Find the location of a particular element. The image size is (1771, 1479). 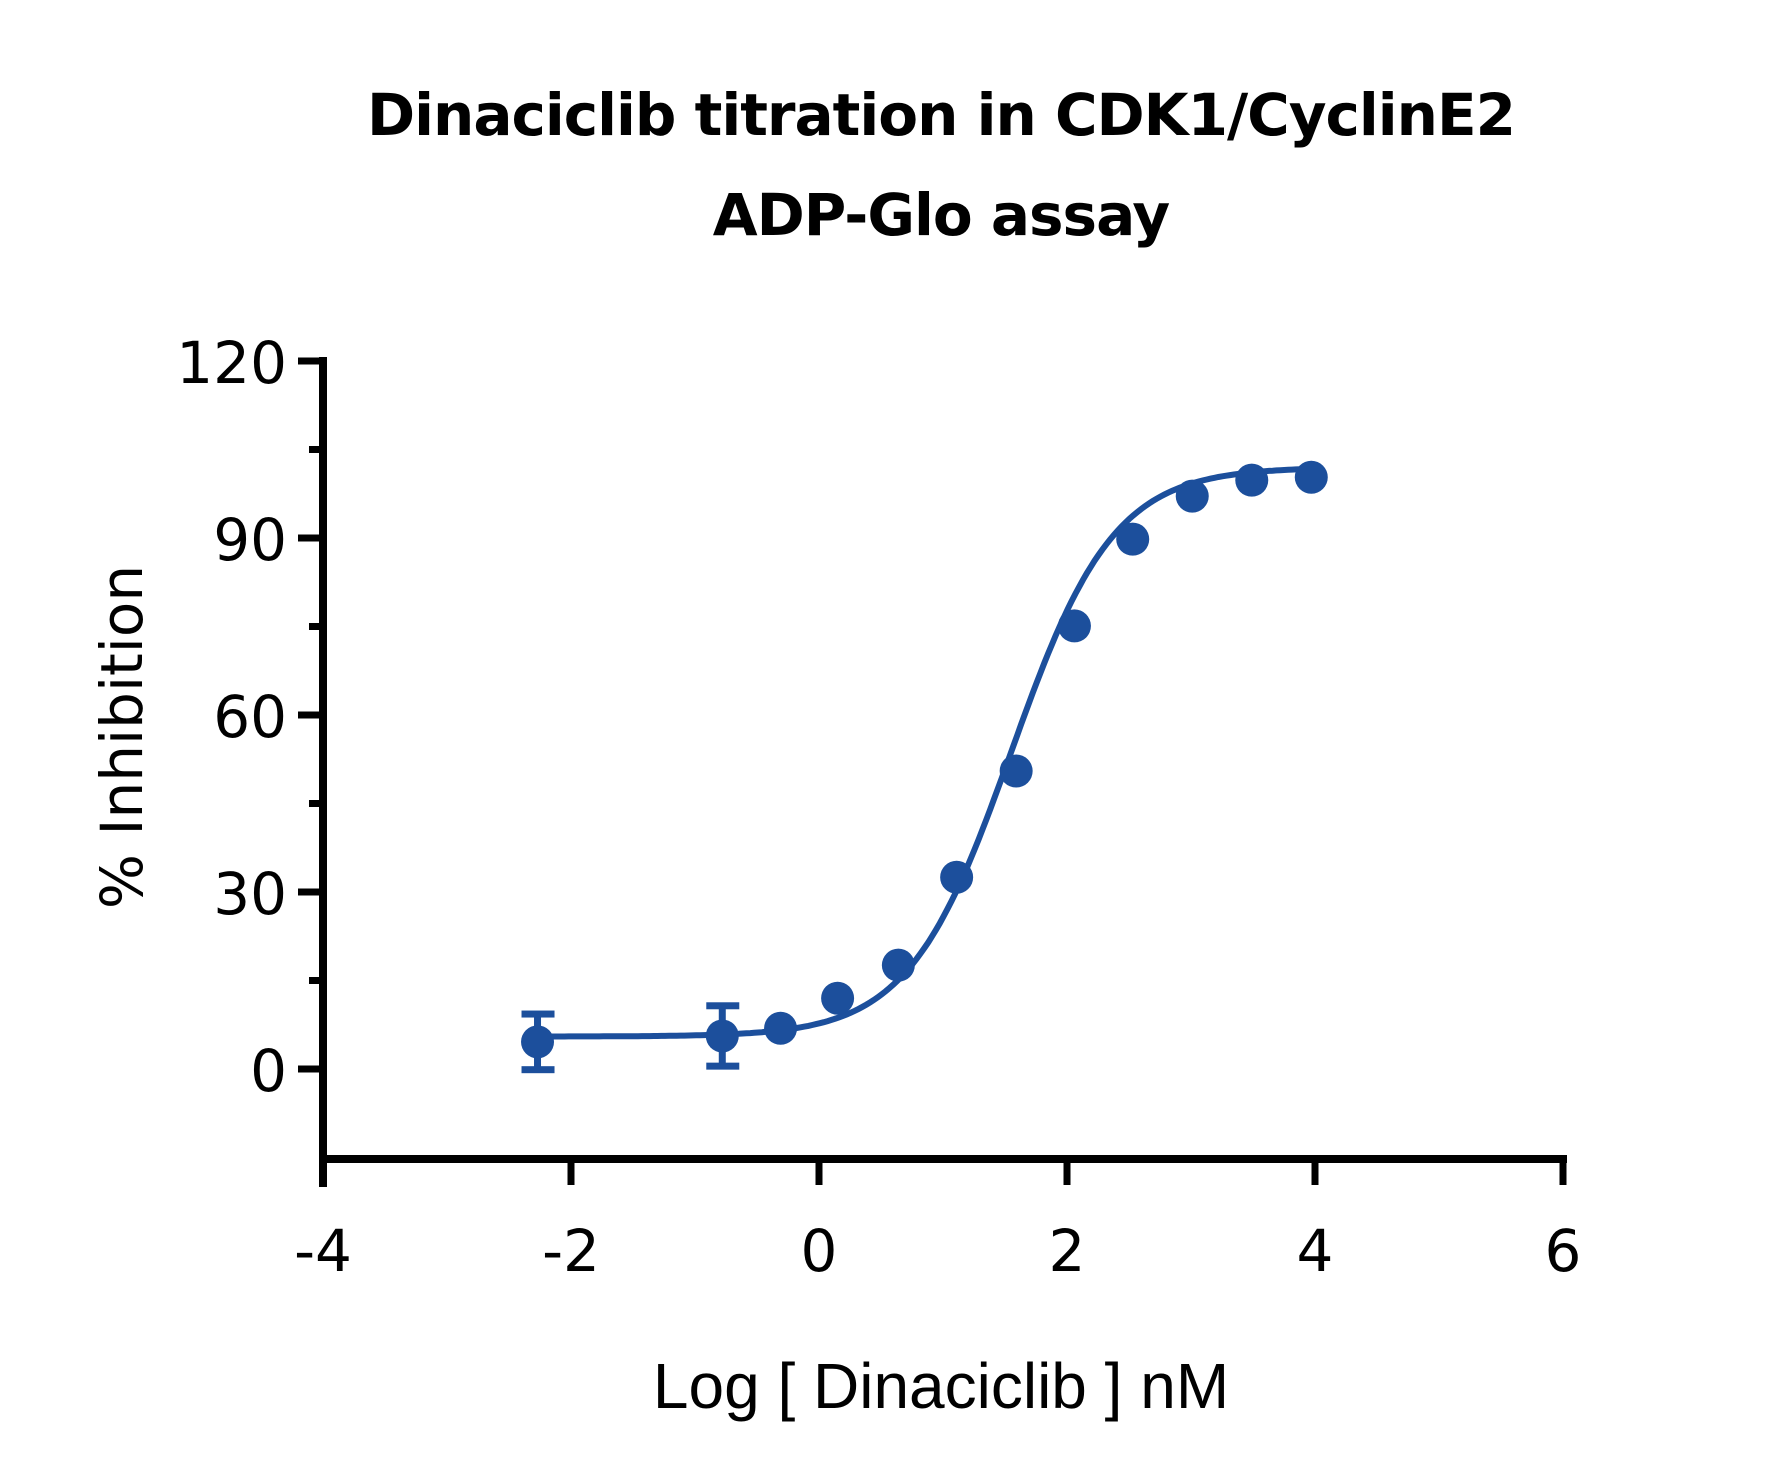

y-axis-label: % Inhibition is located at coordinates (122, 737).